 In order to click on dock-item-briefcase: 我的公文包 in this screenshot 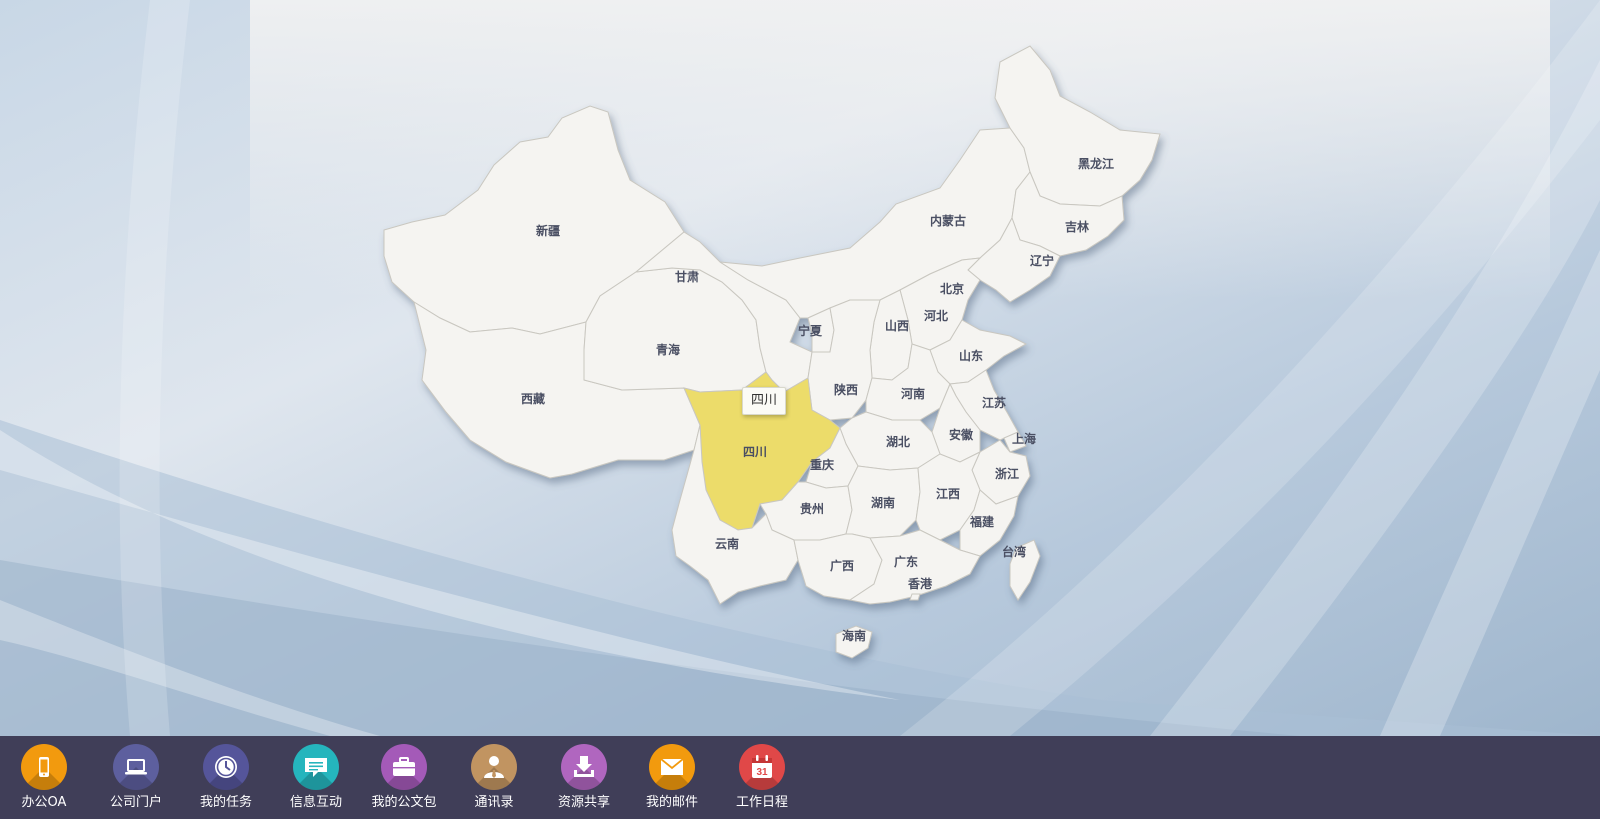, I will do `click(404, 777)`.